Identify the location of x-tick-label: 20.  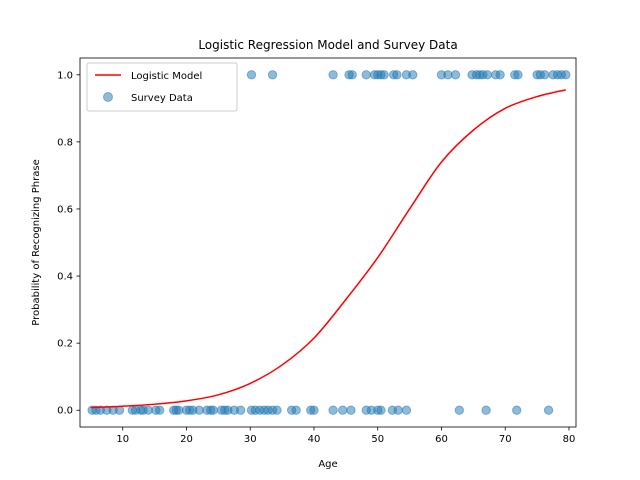
(186, 439).